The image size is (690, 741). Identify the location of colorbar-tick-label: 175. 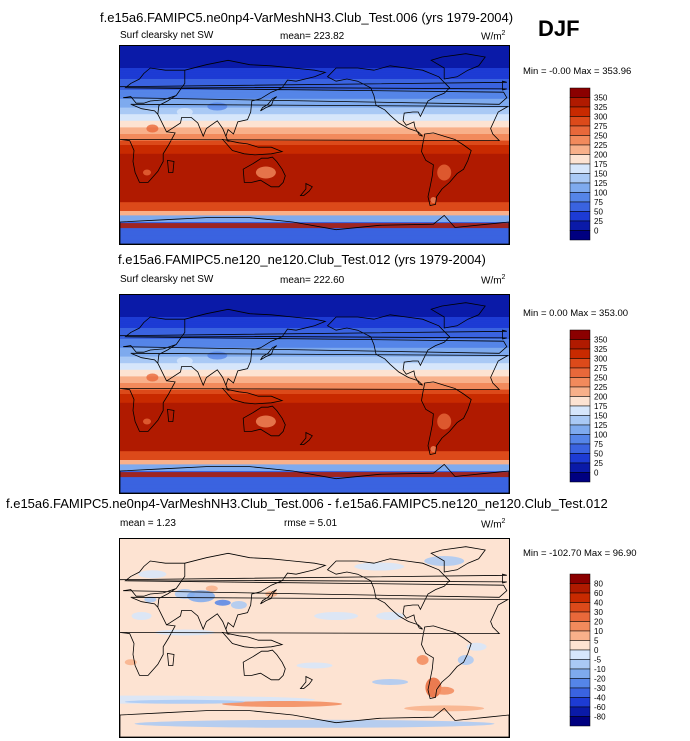
(601, 164).